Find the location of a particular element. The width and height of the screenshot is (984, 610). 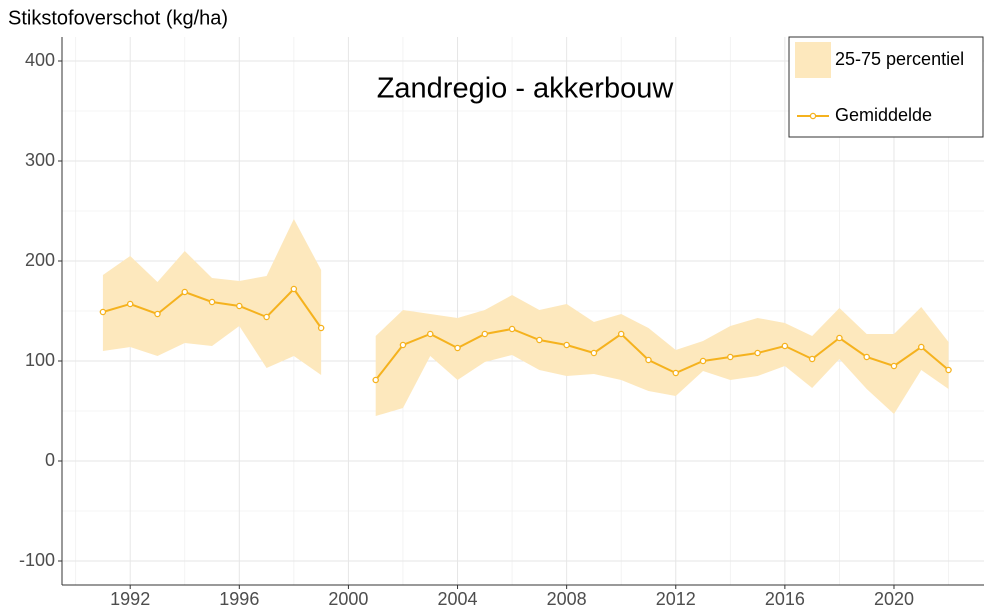

x-tick-label: 1996 is located at coordinates (239, 599).